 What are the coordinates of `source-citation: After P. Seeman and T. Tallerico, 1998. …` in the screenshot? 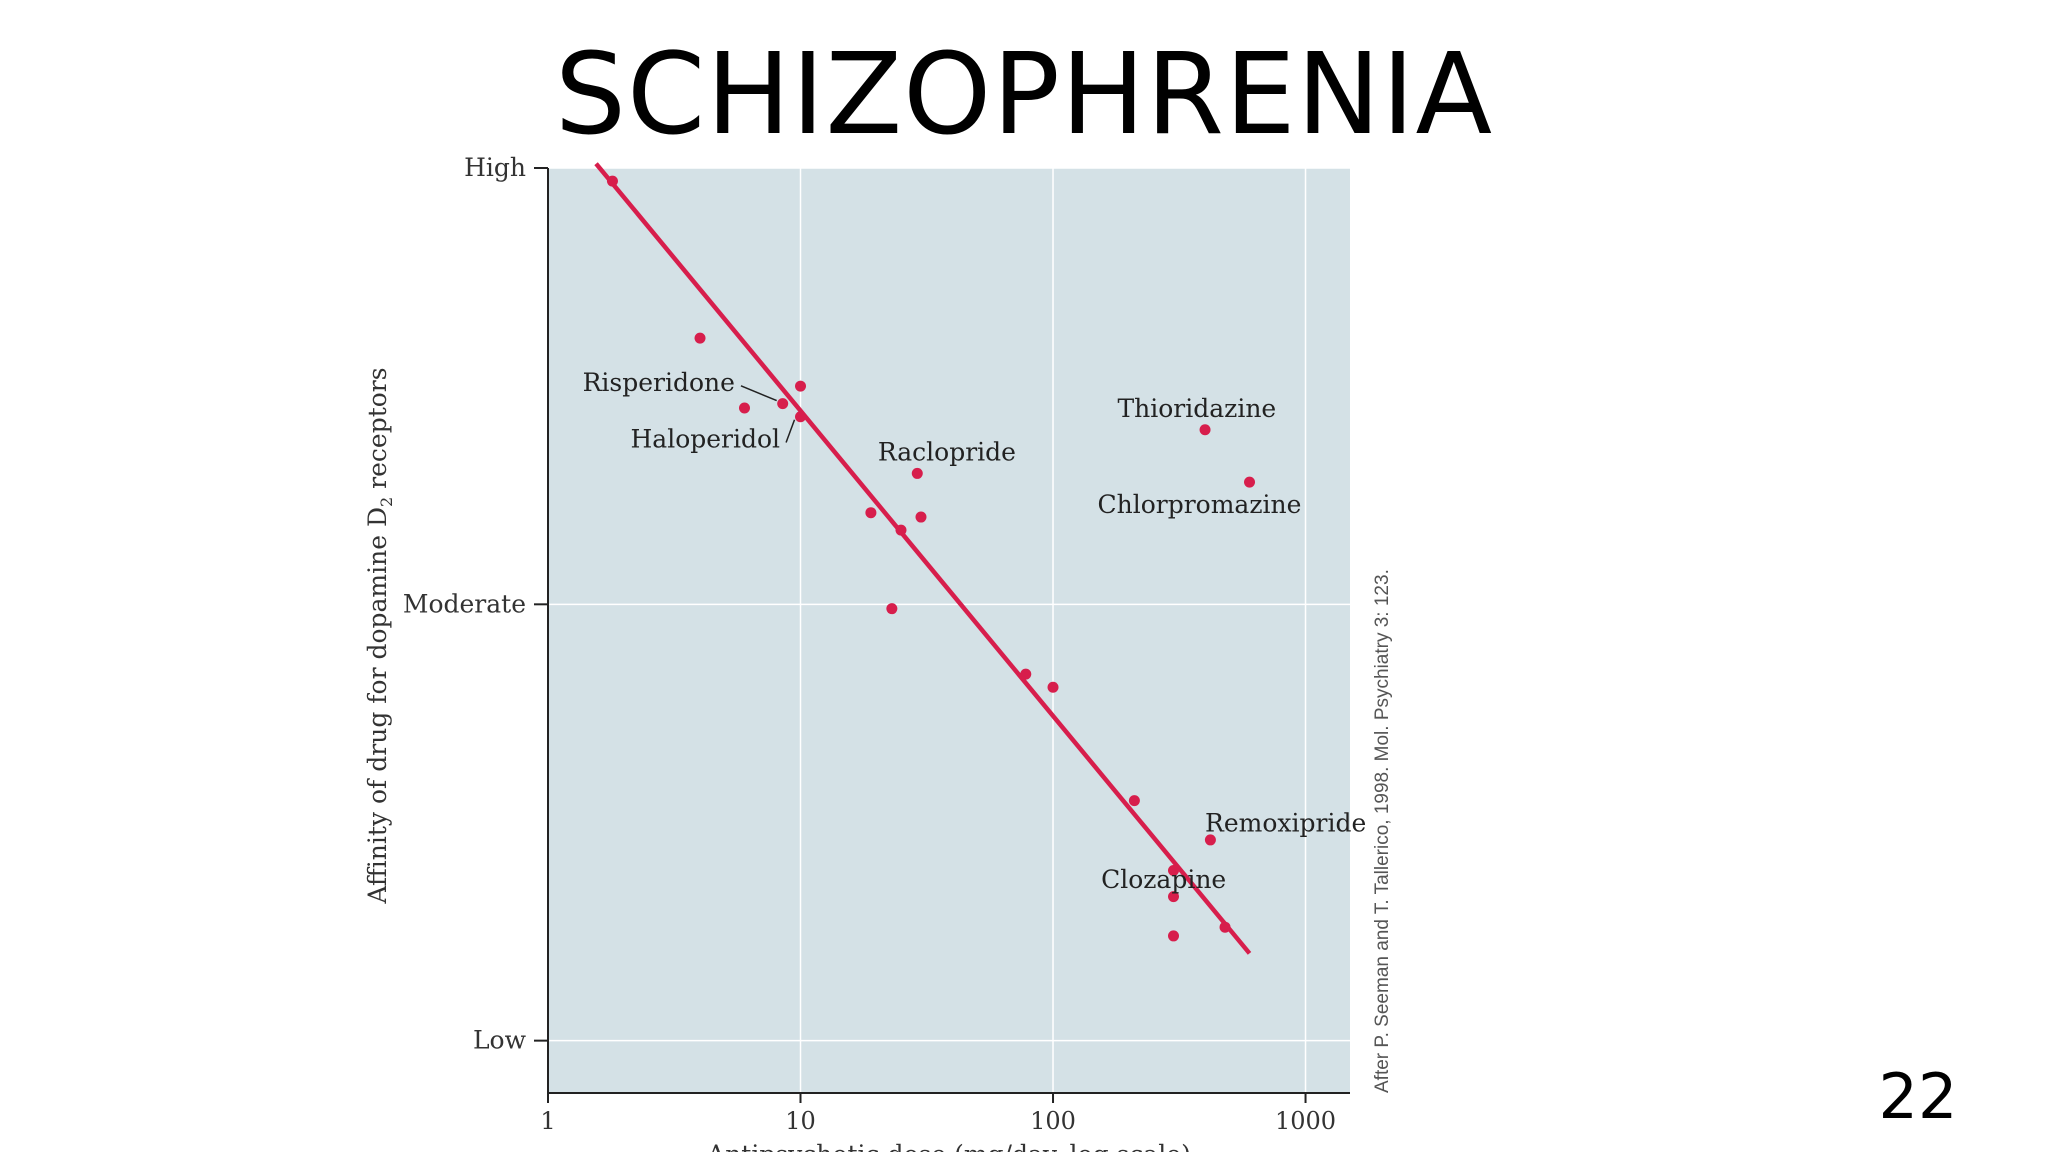 It's located at (1382, 831).